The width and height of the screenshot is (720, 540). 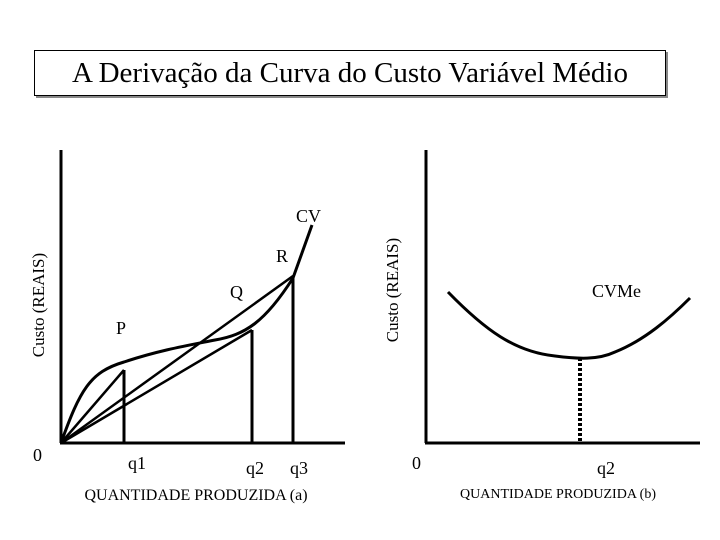 What do you see at coordinates (558, 494) in the screenshot?
I see `right-x-axis-label: QUANTIDADE PRODUZIDA (b)` at bounding box center [558, 494].